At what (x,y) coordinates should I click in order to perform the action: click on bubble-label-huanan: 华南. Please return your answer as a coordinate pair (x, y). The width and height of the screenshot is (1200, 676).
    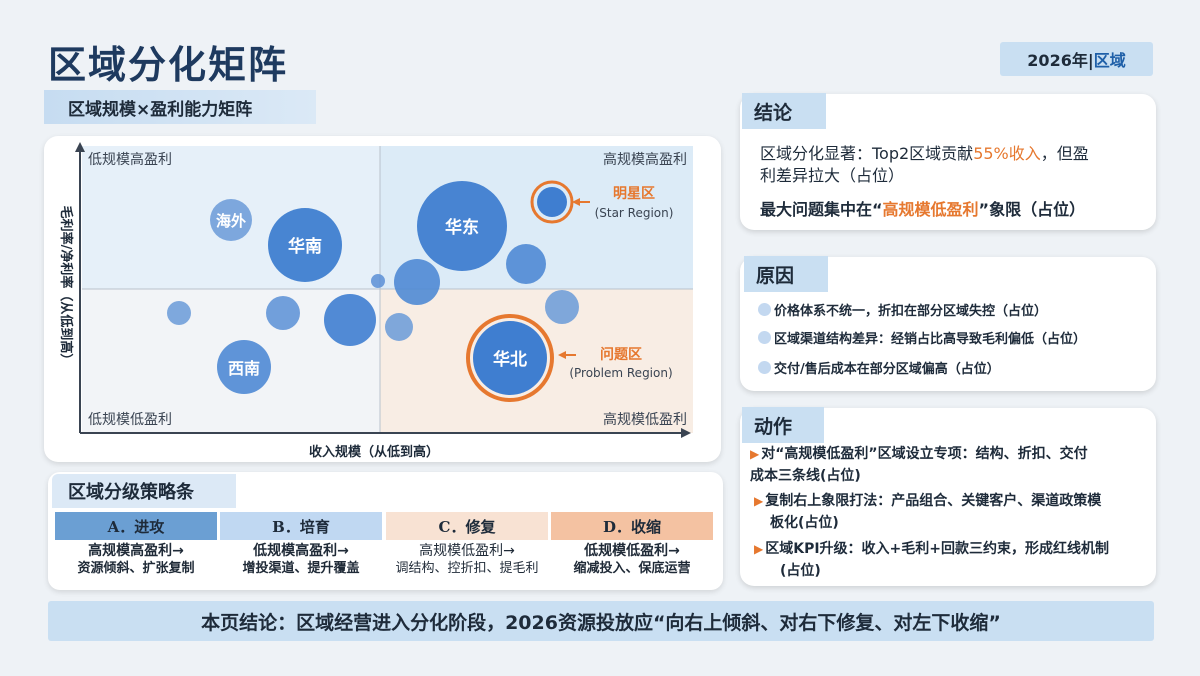
    Looking at the image, I should click on (305, 246).